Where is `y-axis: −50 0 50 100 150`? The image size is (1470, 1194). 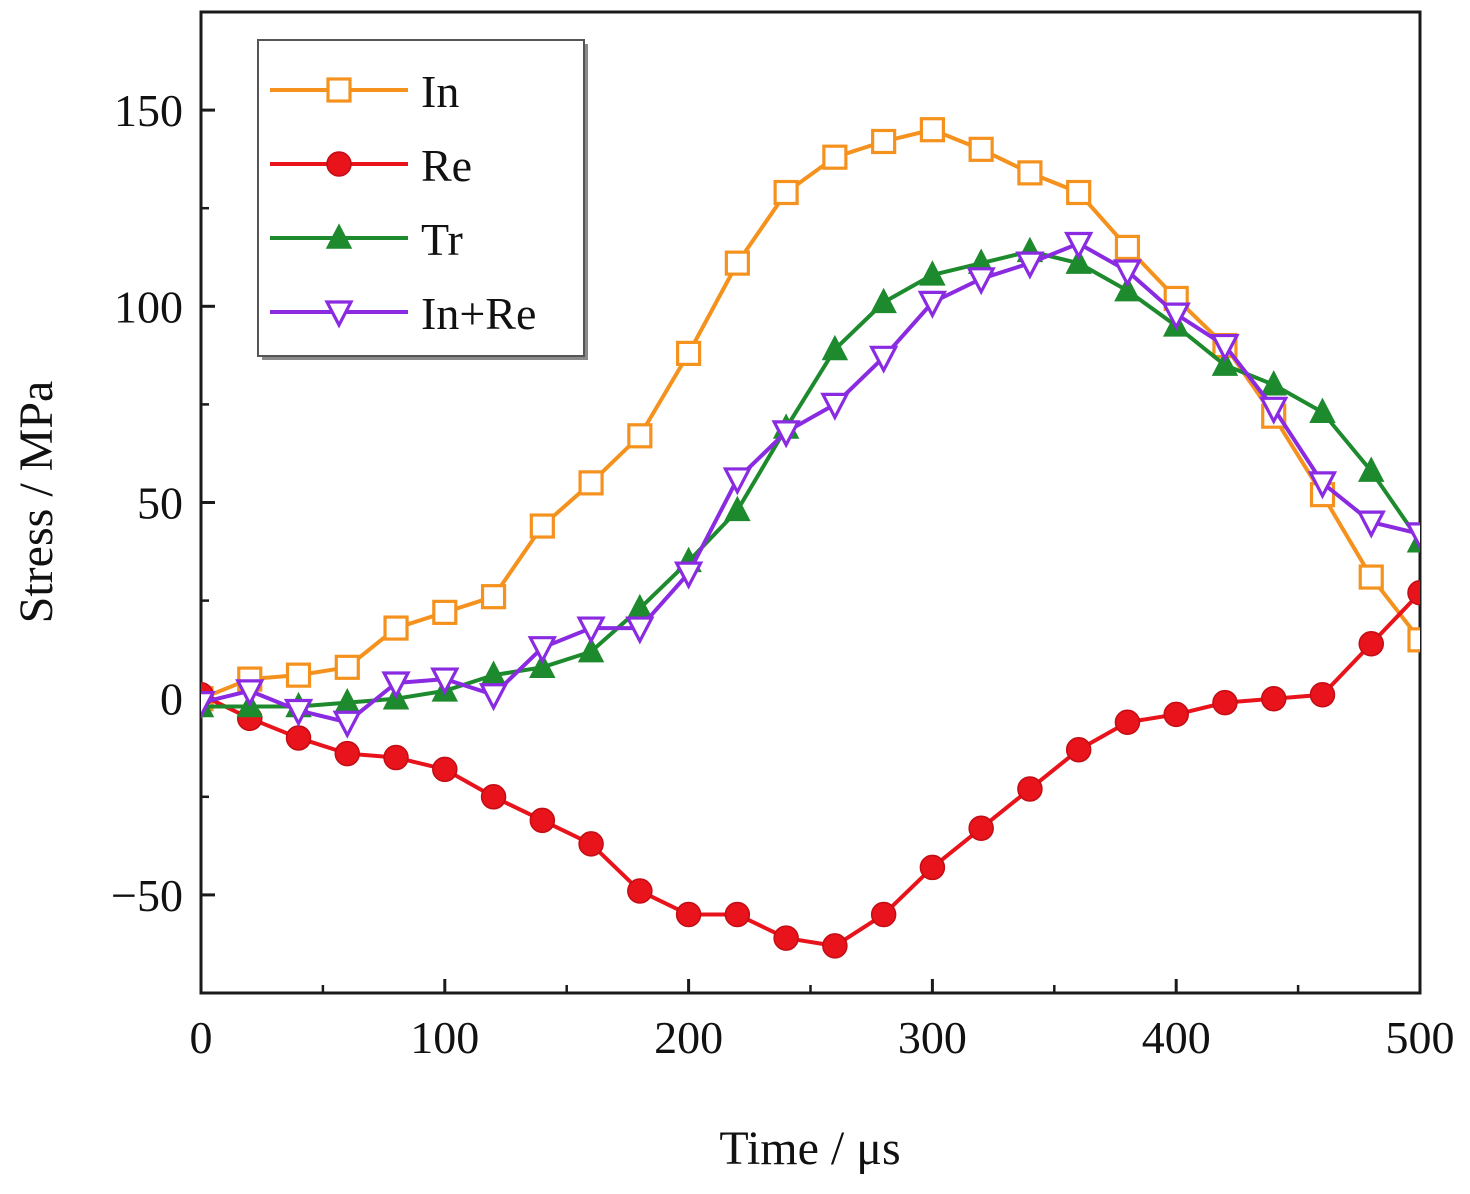
y-axis: −50 0 50 100 150 is located at coordinates (163, 502).